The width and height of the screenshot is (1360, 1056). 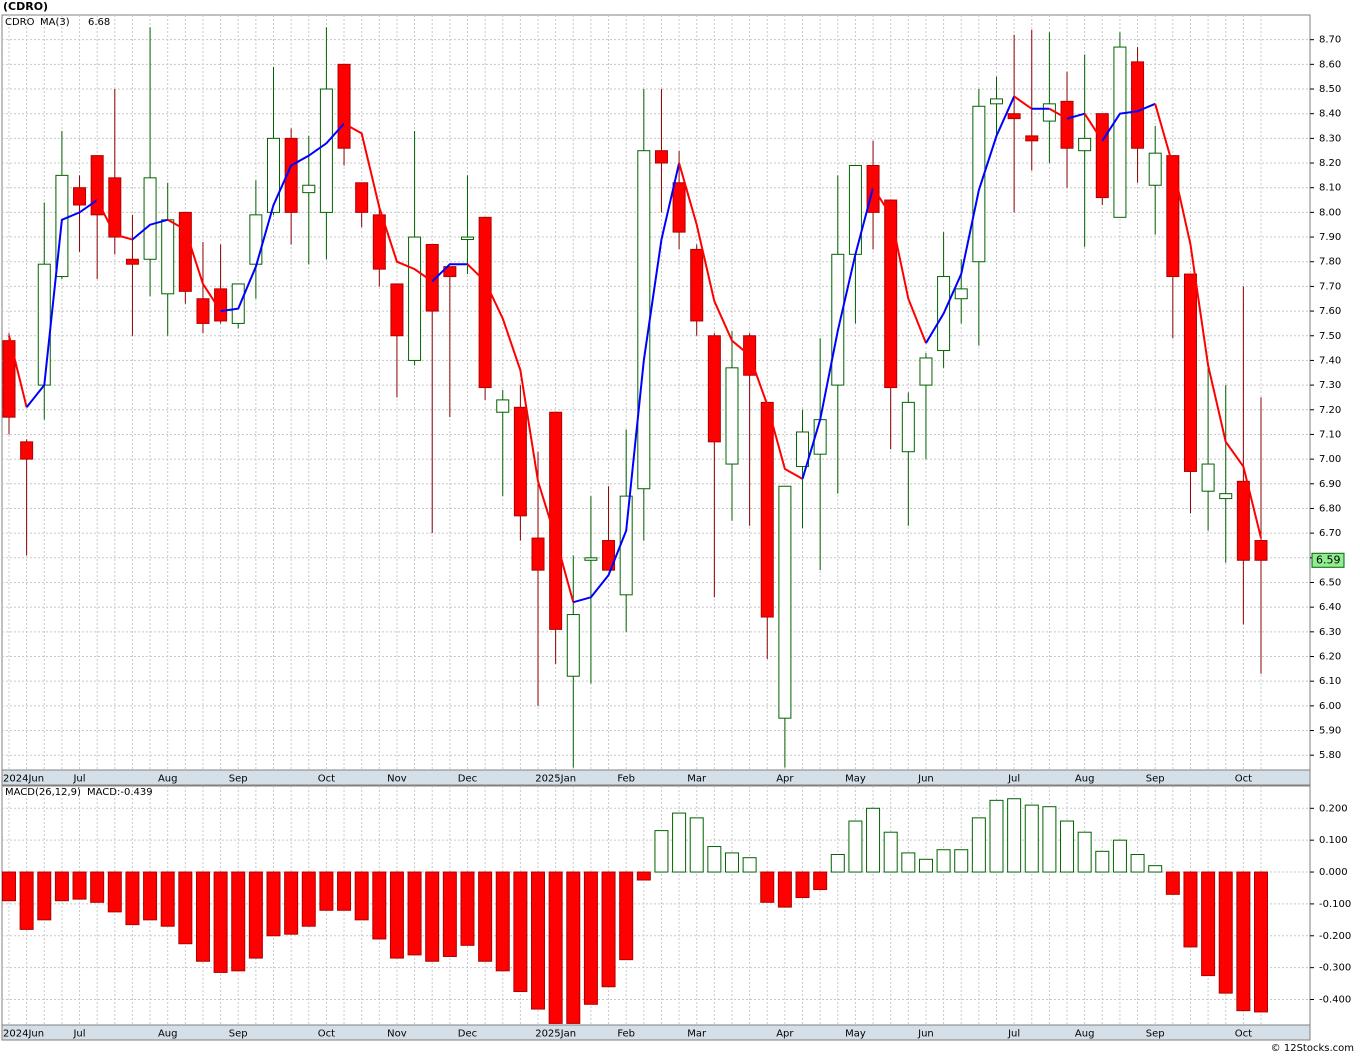 I want to click on y-tick-label: -0.100, so click(x=1335, y=904).